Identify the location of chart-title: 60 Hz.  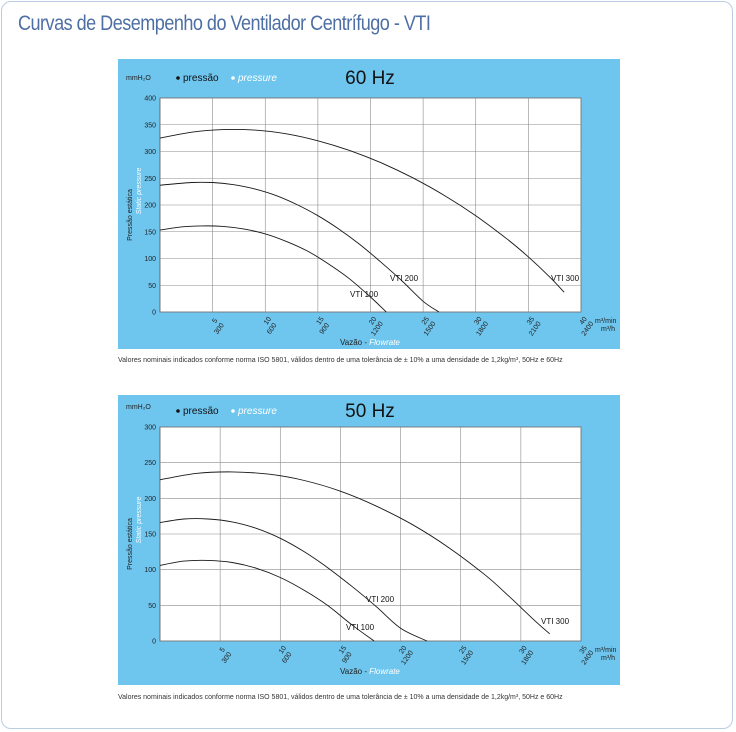
(370, 78).